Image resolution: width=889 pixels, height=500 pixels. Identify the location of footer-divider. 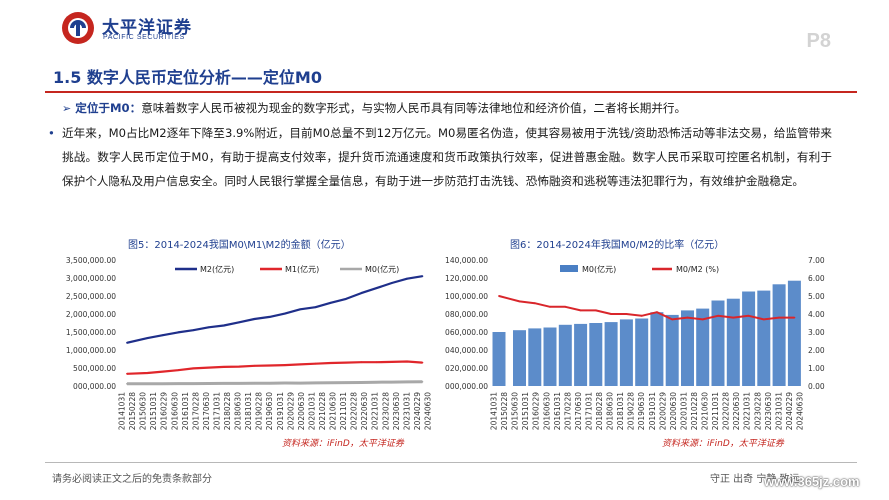
(451, 462).